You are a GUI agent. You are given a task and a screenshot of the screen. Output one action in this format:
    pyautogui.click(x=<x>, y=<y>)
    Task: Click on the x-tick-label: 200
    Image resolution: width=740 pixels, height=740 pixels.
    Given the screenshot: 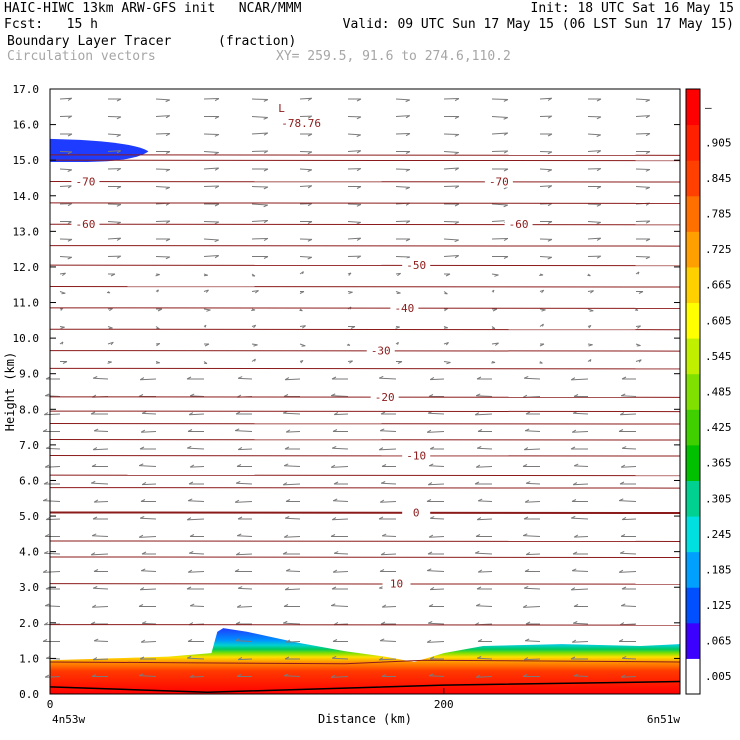 What is the action you would take?
    pyautogui.click(x=444, y=704)
    